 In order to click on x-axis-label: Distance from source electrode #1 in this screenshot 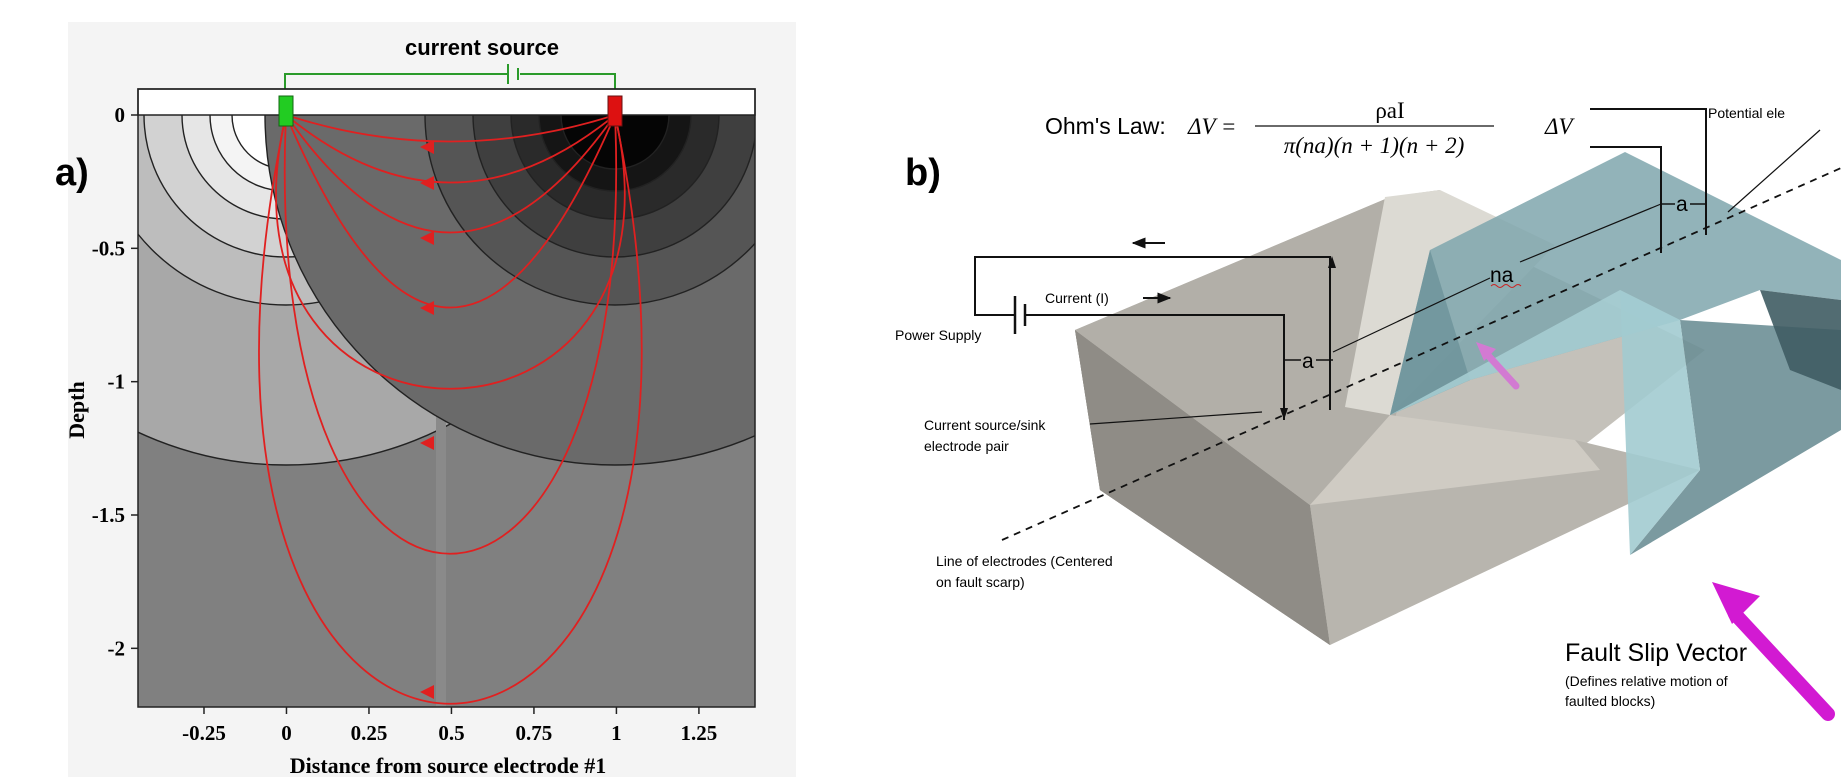, I will do `click(448, 765)`.